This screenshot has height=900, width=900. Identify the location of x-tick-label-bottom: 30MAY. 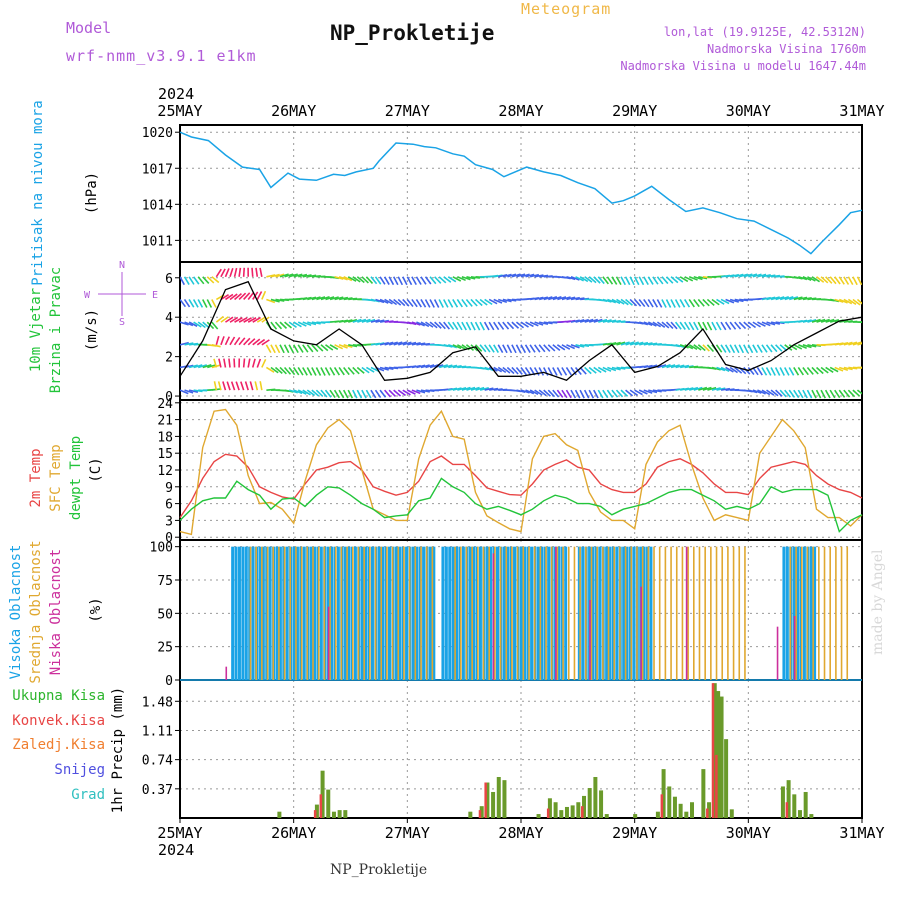
(748, 833).